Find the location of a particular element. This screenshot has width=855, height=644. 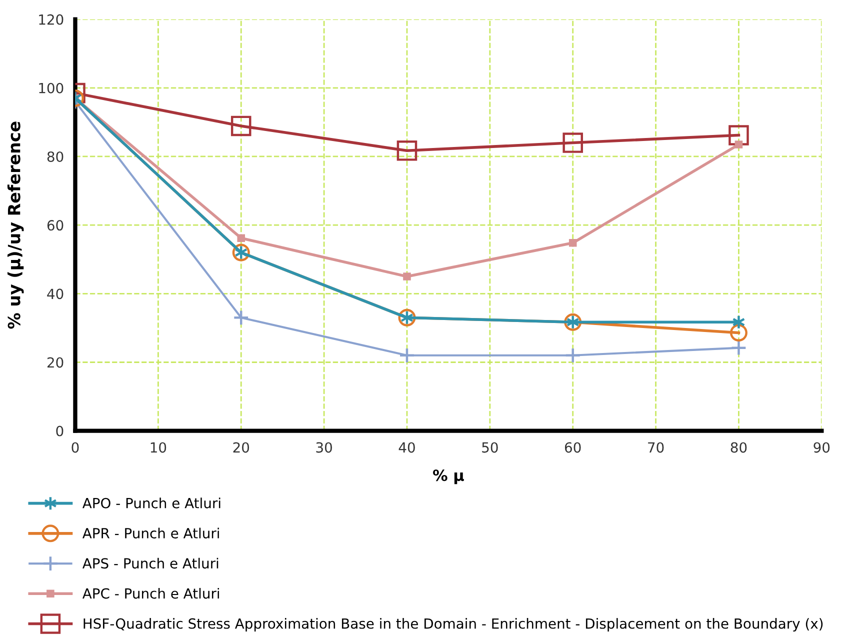

x-tick-label: 60 is located at coordinates (572, 447).